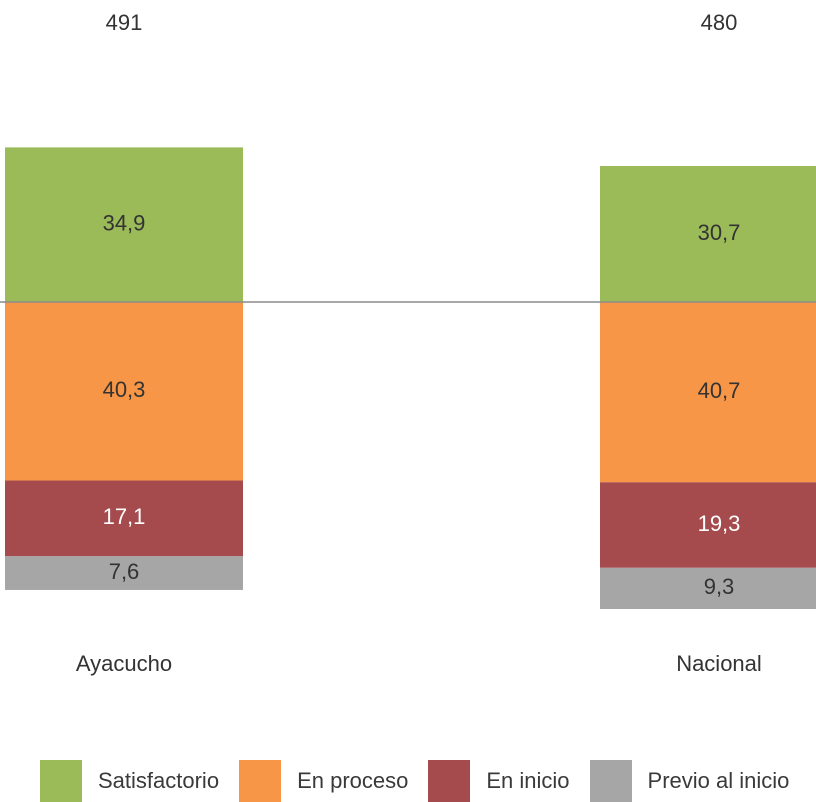  Describe the element at coordinates (718, 780) in the screenshot. I see `legend-label-previo-al-inicio: Previo al inicio` at that location.